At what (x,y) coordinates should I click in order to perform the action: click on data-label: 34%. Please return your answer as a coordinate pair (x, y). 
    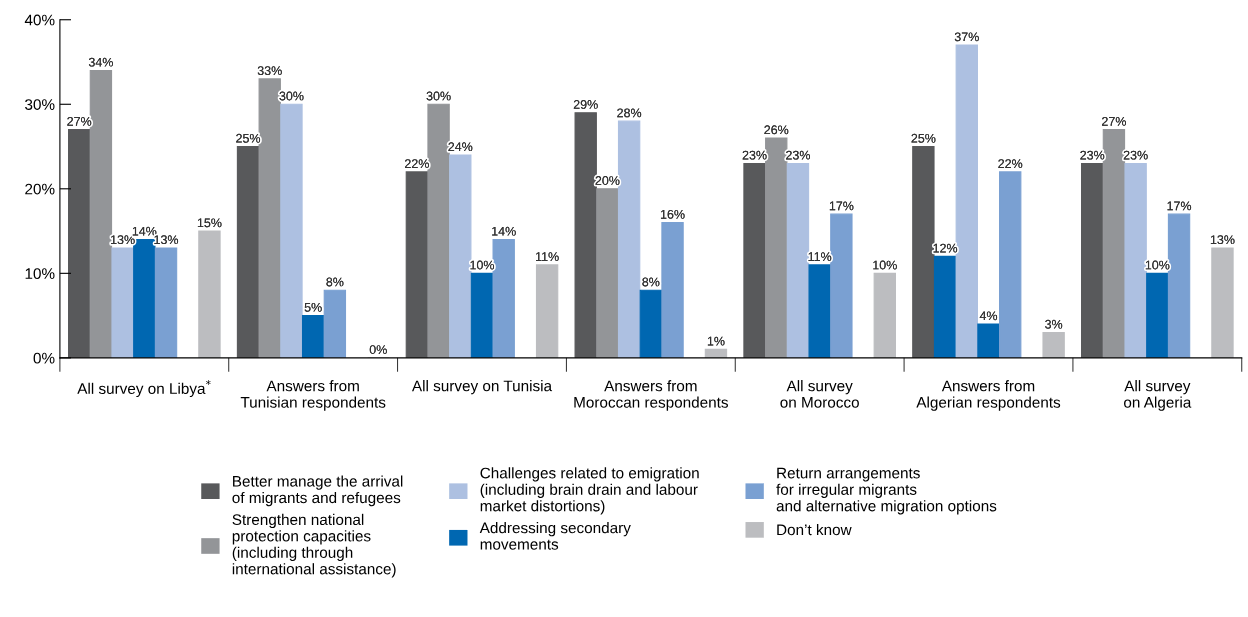
    Looking at the image, I should click on (100, 62).